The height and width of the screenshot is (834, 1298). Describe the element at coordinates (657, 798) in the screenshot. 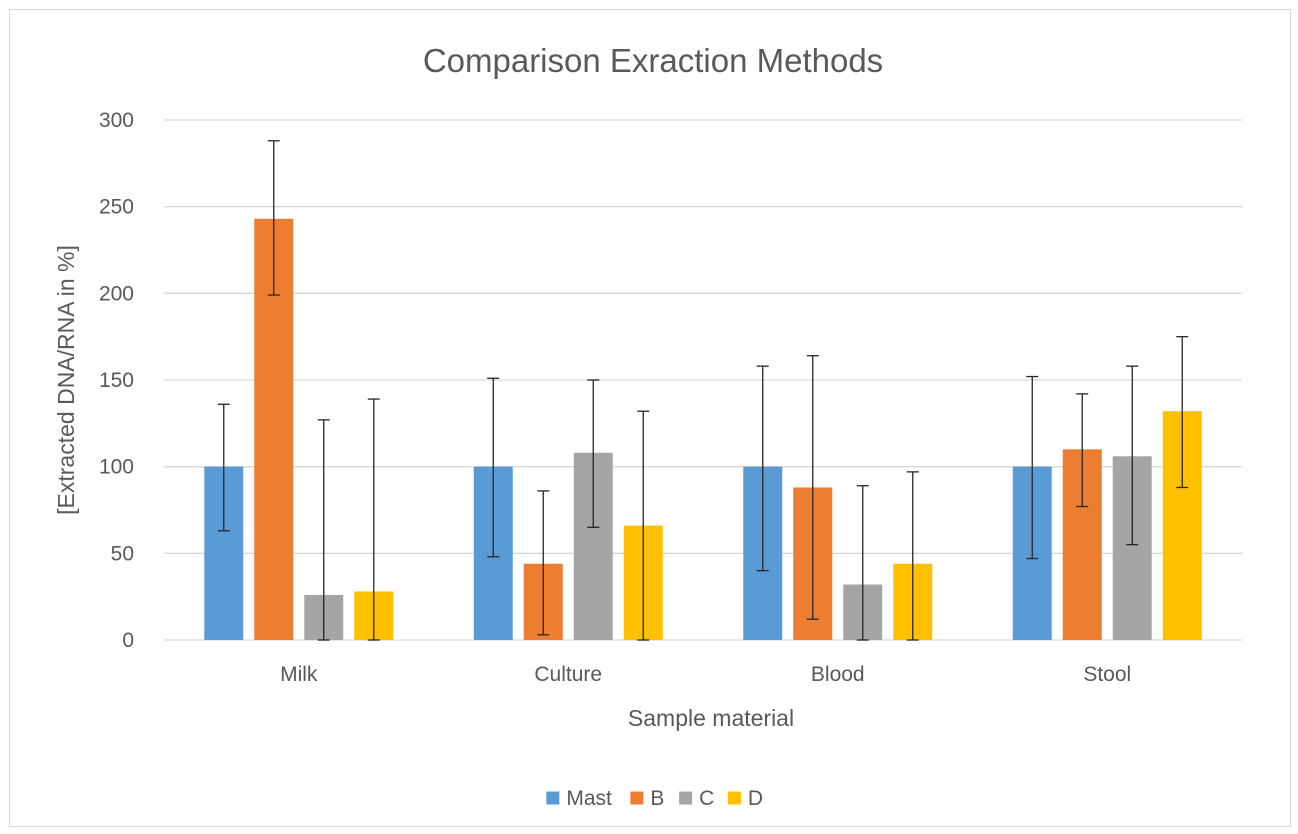

I see `legend-label: B` at that location.